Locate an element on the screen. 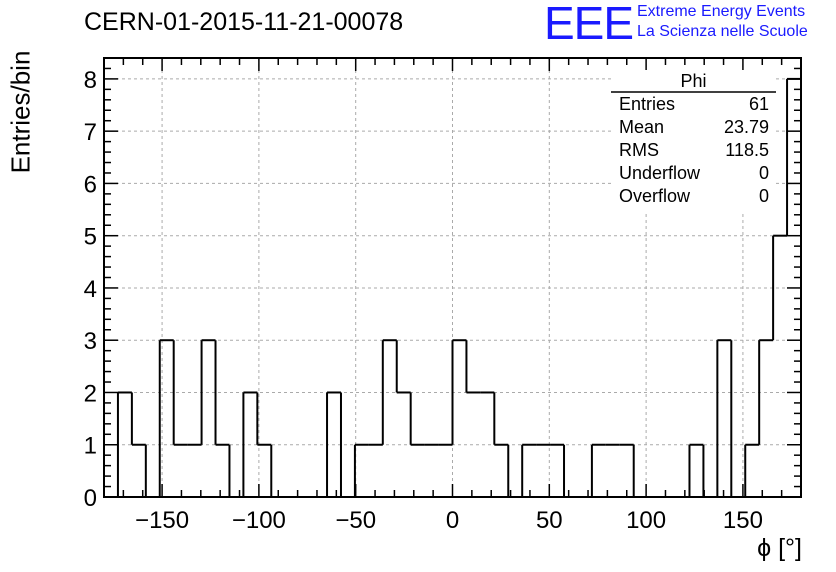 The image size is (836, 572). stats-value: 23.79 is located at coordinates (746, 127).